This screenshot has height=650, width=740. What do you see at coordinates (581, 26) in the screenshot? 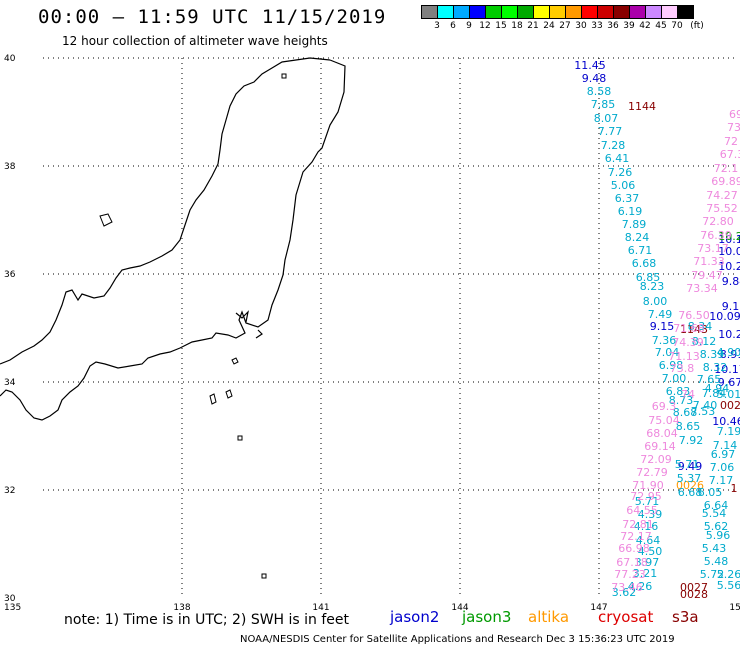
I see `legend-label: 30` at bounding box center [581, 26].